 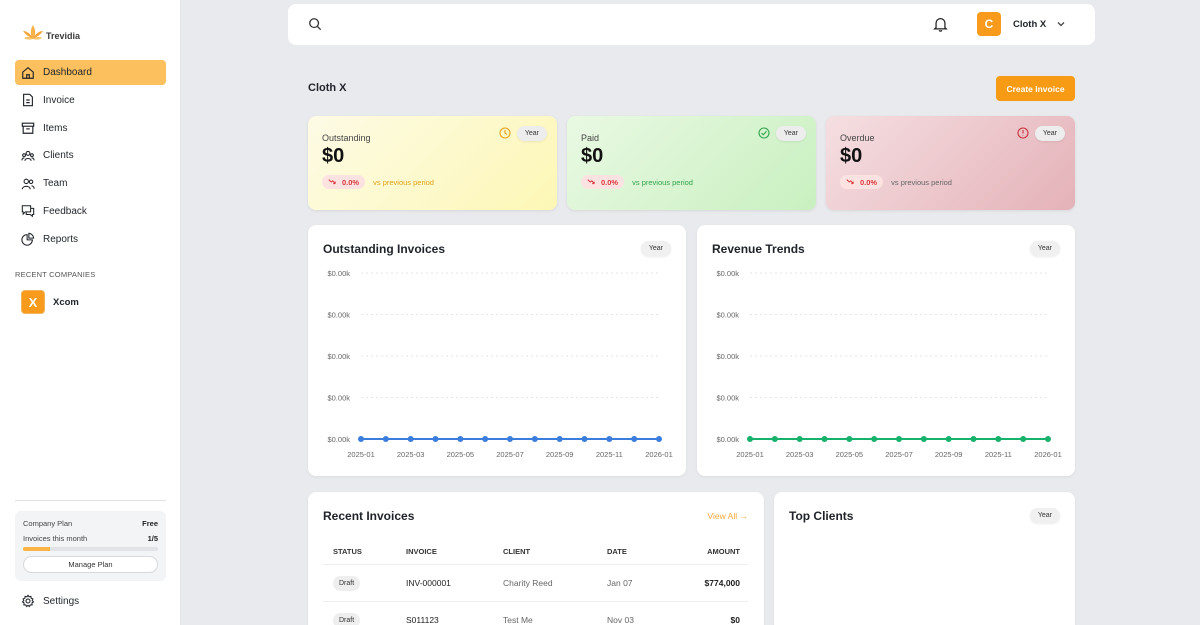 I want to click on manage-plan-button: Manage Plan, so click(x=90, y=564).